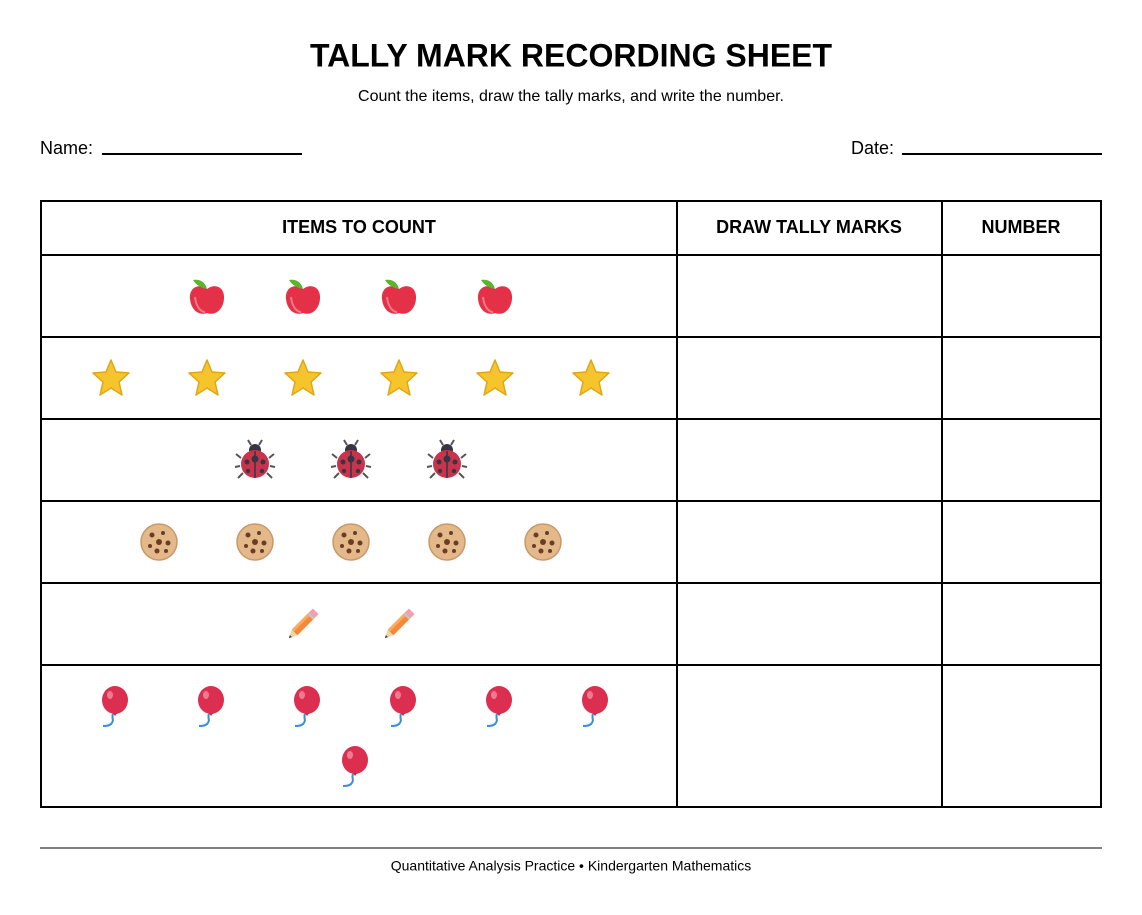 Image resolution: width=1142 pixels, height=915 pixels. What do you see at coordinates (571, 55) in the screenshot?
I see `title: TALLY MARK RECORDING SHEET` at bounding box center [571, 55].